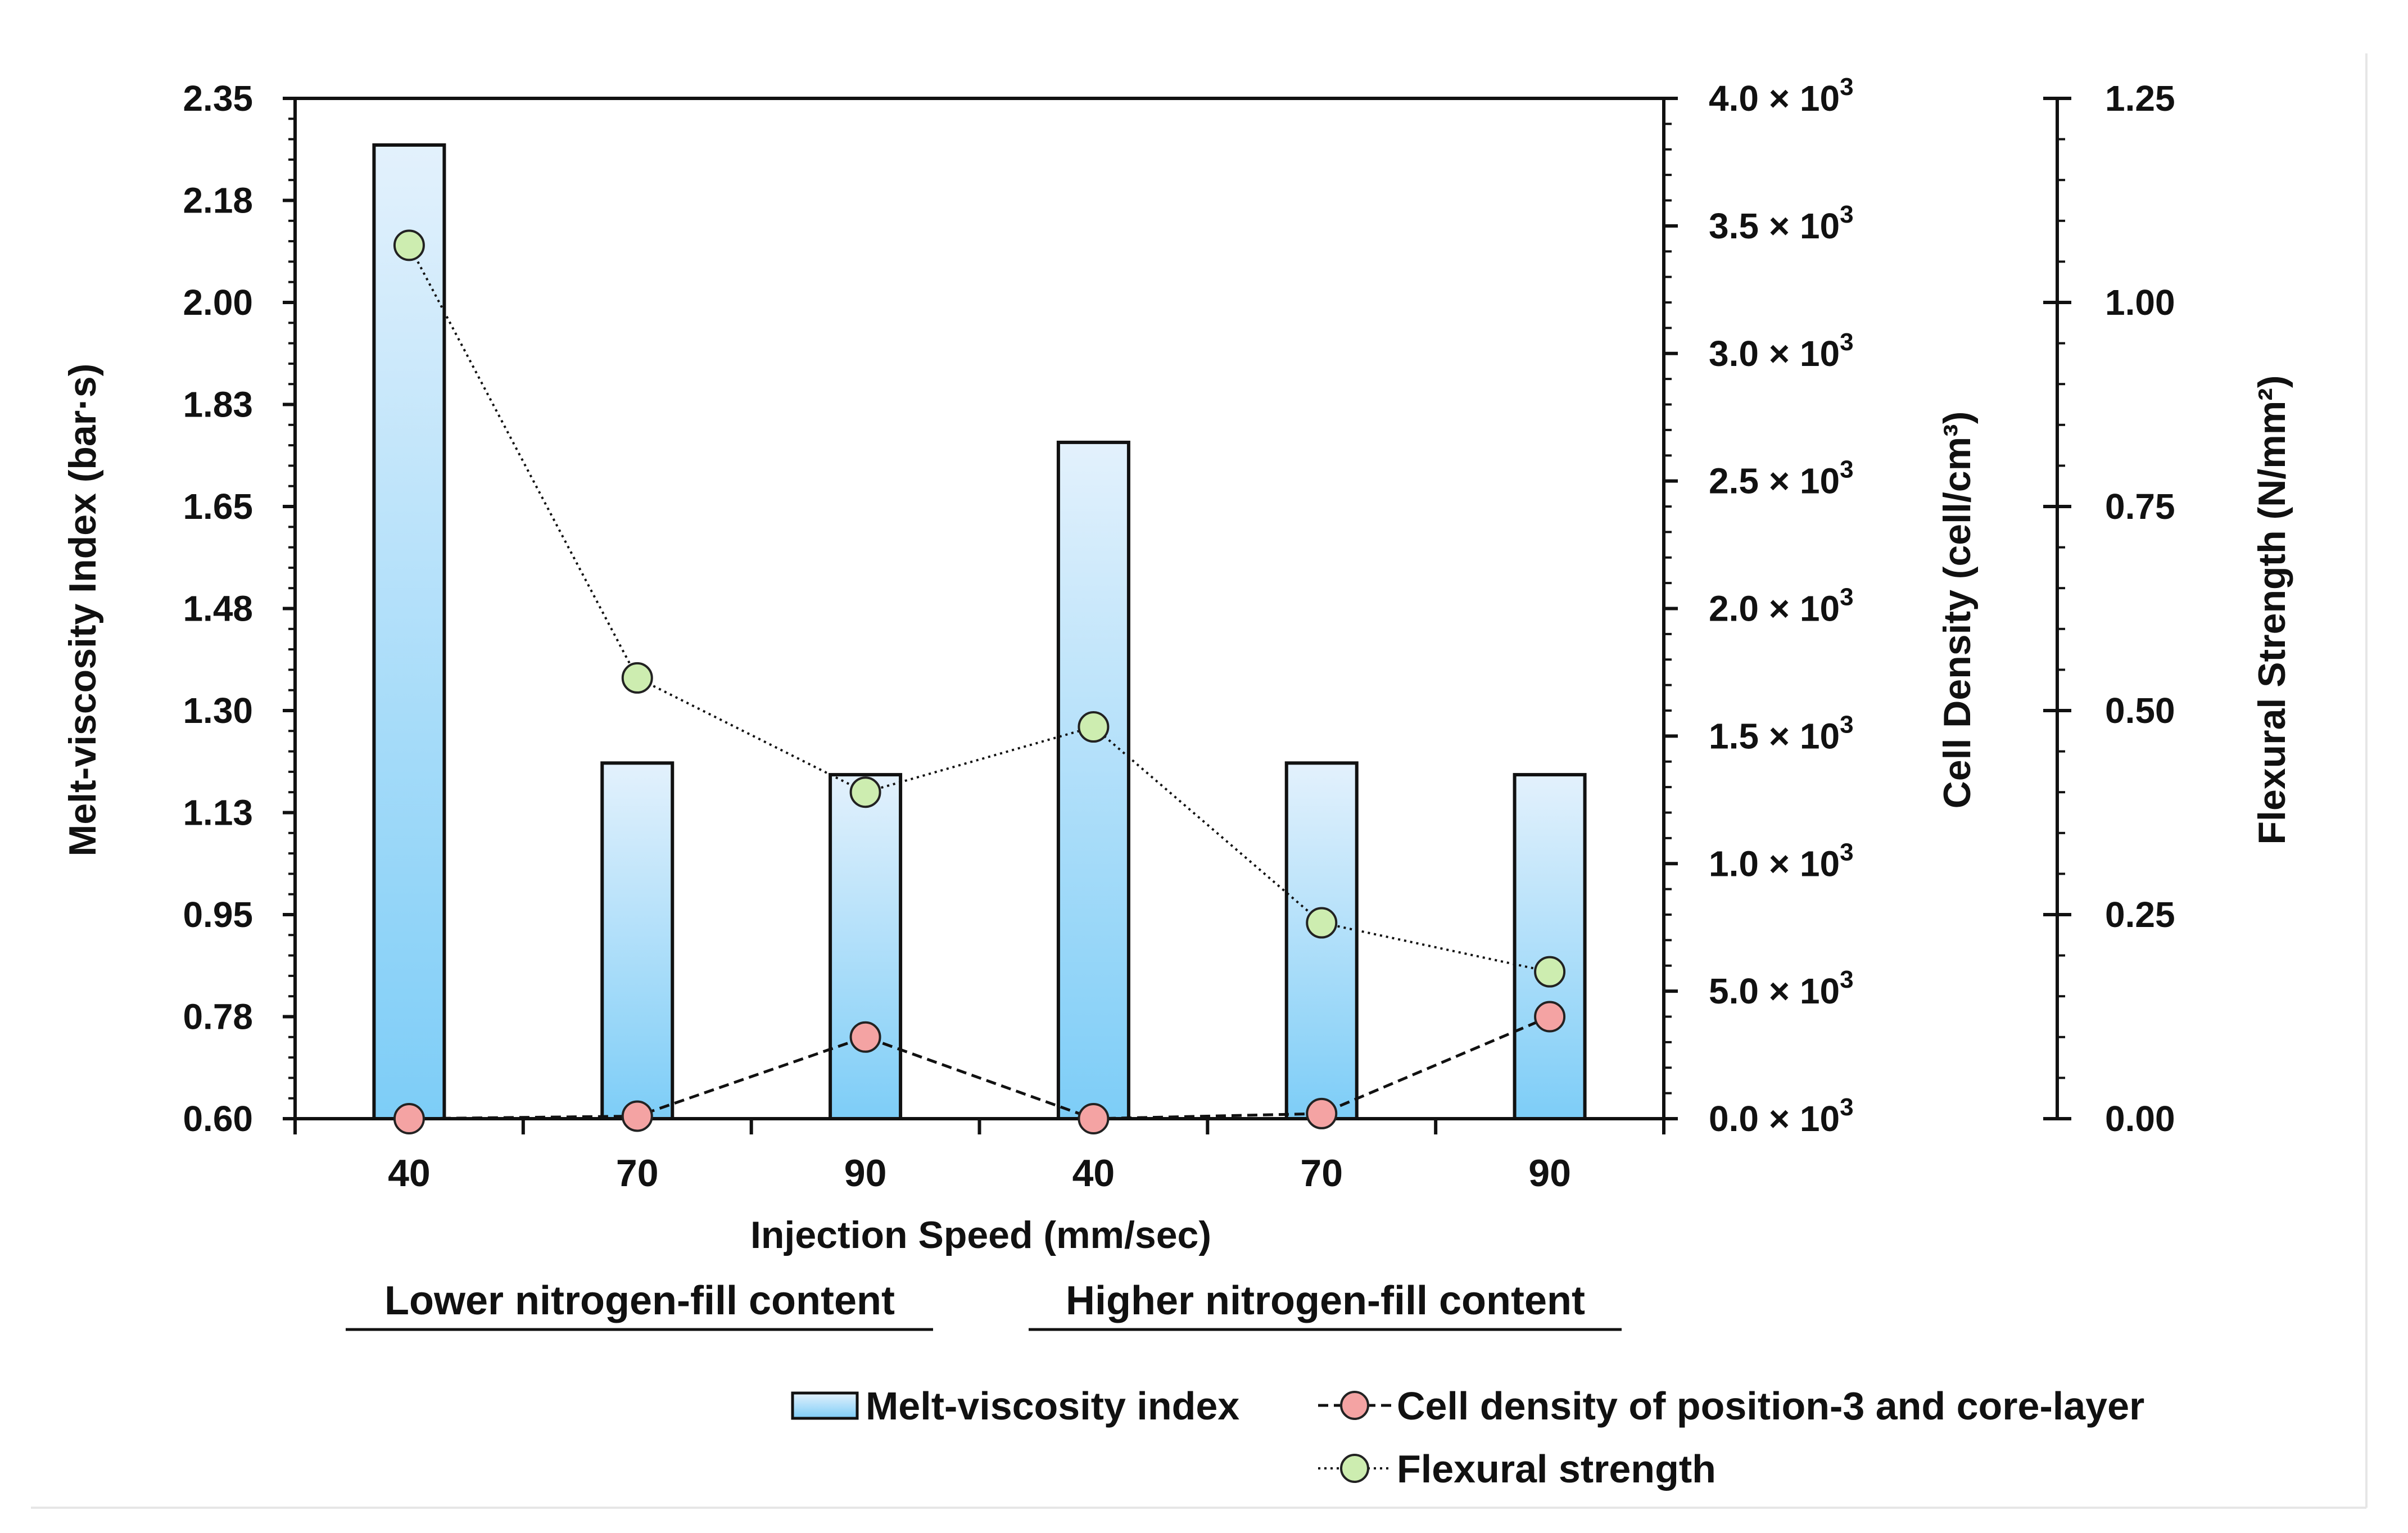 The image size is (2408, 1533). What do you see at coordinates (2140, 507) in the screenshot?
I see `right2-tick-label: 0.75` at bounding box center [2140, 507].